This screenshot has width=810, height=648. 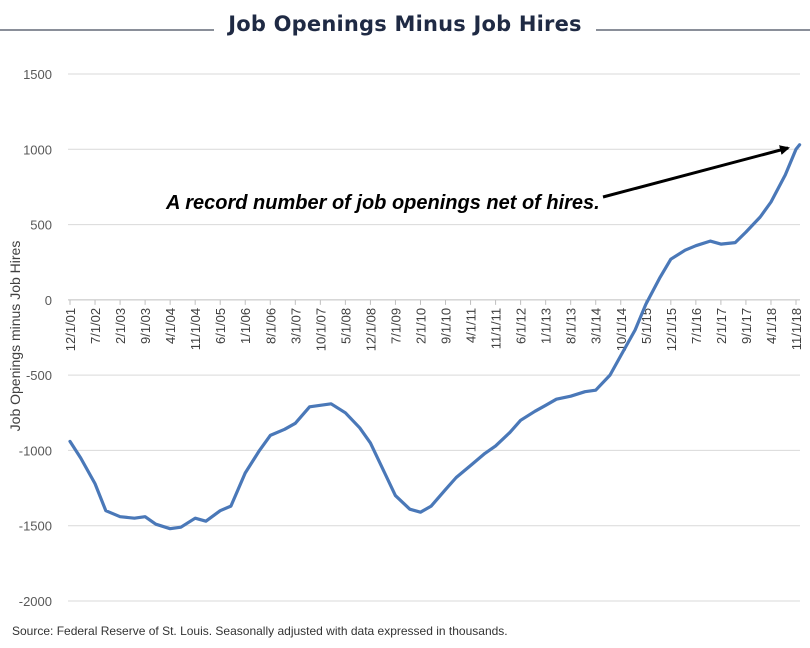 What do you see at coordinates (37, 74) in the screenshot?
I see `y-tick-label: 1500` at bounding box center [37, 74].